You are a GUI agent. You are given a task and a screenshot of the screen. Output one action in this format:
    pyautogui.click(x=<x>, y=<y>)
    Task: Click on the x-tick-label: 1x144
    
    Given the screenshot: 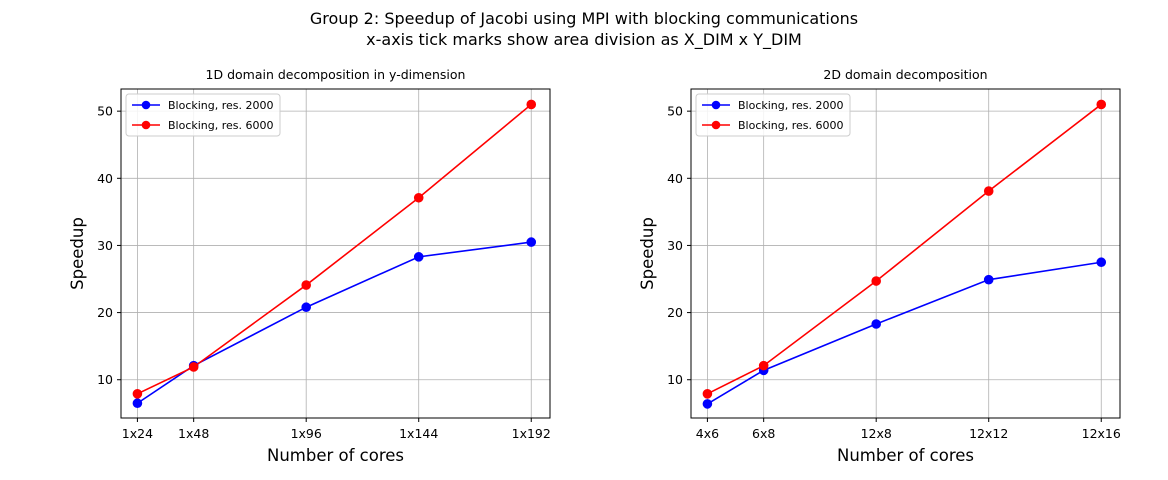 What is the action you would take?
    pyautogui.click(x=418, y=433)
    